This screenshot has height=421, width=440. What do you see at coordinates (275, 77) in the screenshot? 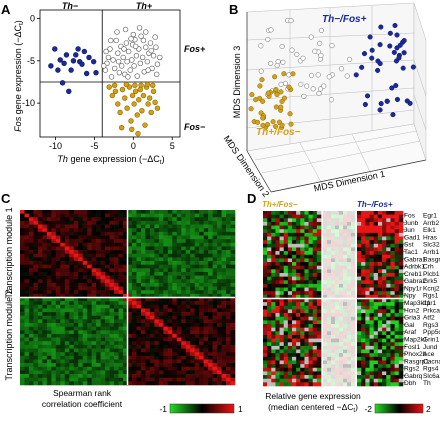
I see `mds-point` at bounding box center [275, 77].